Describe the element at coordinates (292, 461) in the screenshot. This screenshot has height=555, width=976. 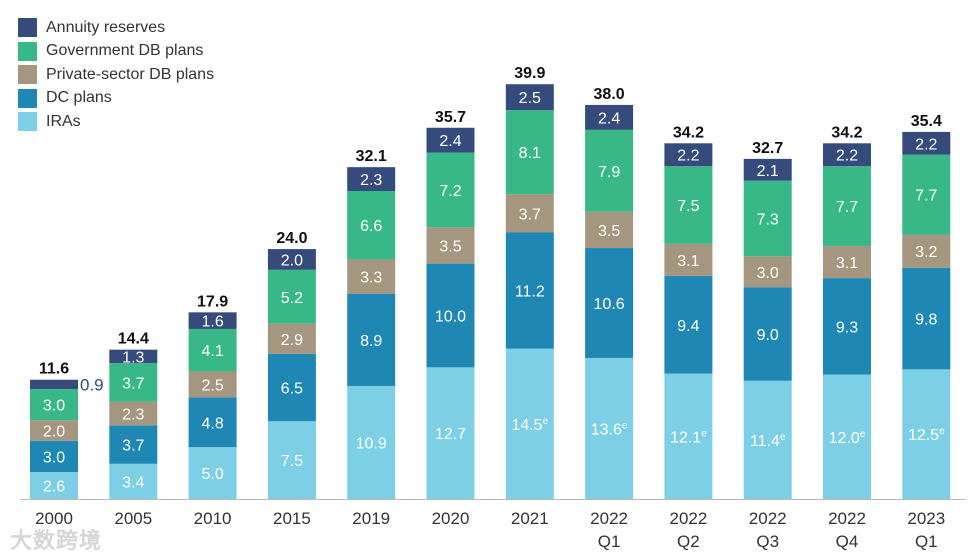
I see `segment-label: 7.5` at that location.